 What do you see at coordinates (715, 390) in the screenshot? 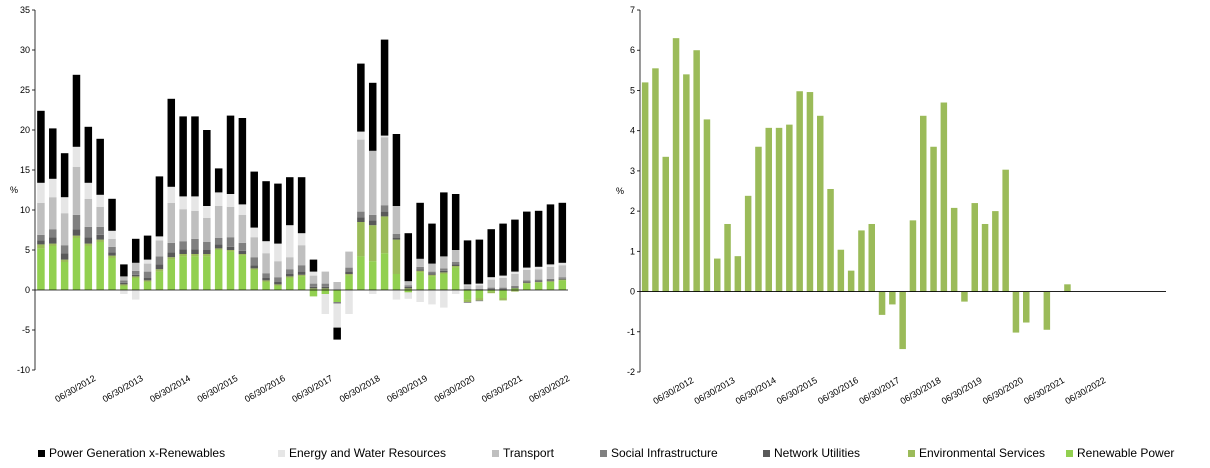
I see `x-tick-label: 06/30/2013` at bounding box center [715, 390].